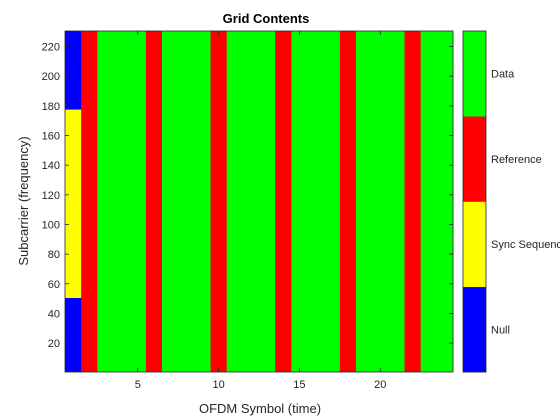  I want to click on colorbar-swatch-reference, so click(474, 159).